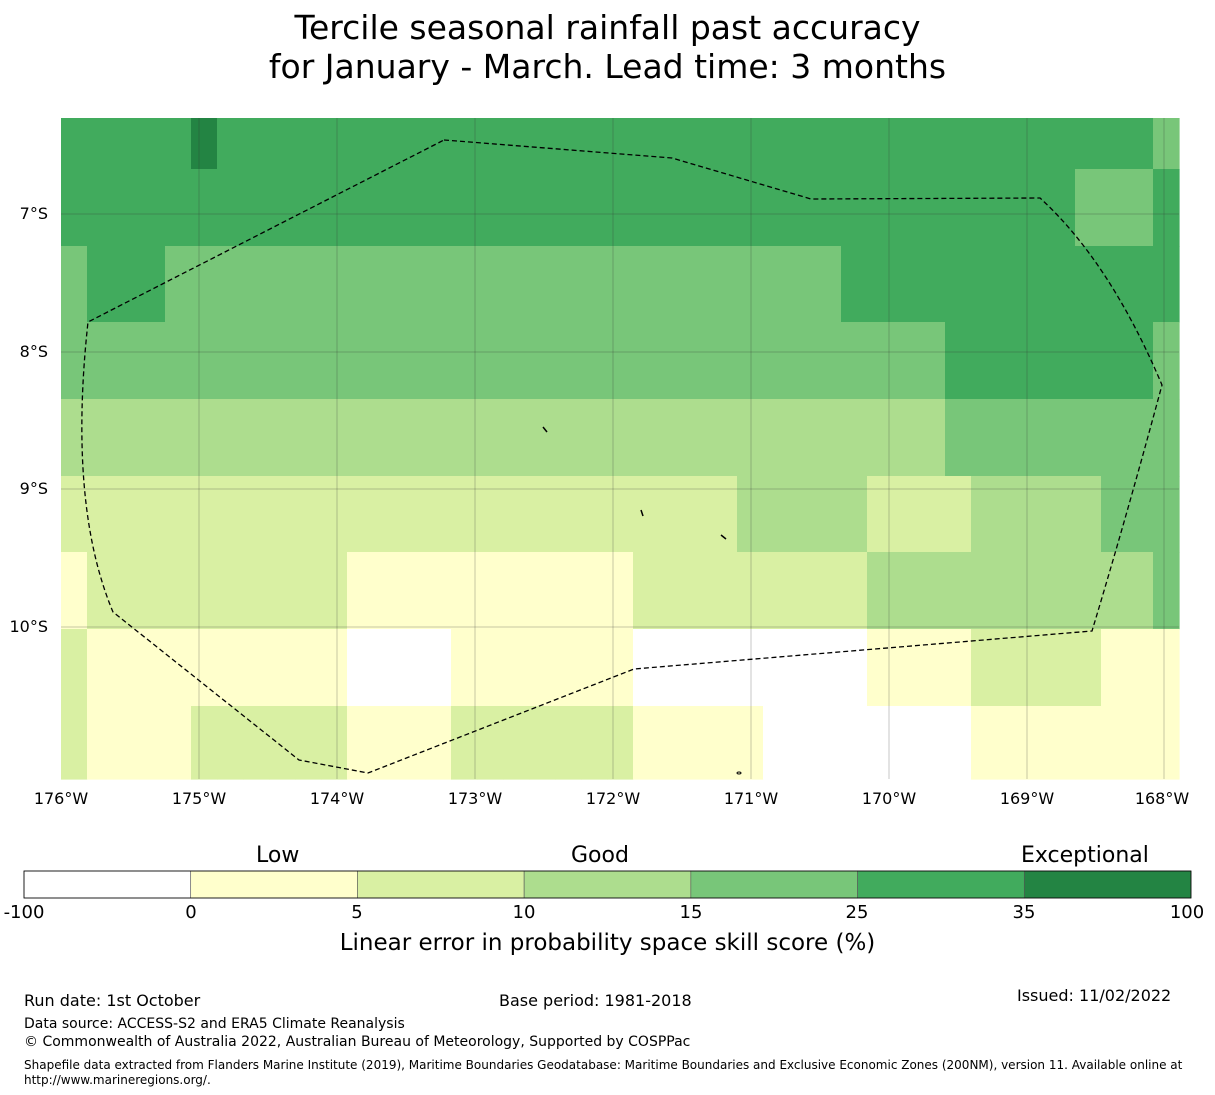 Image resolution: width=1215 pixels, height=1095 pixels. What do you see at coordinates (28, 626) in the screenshot?
I see `lat-label-10s: 10°S` at bounding box center [28, 626].